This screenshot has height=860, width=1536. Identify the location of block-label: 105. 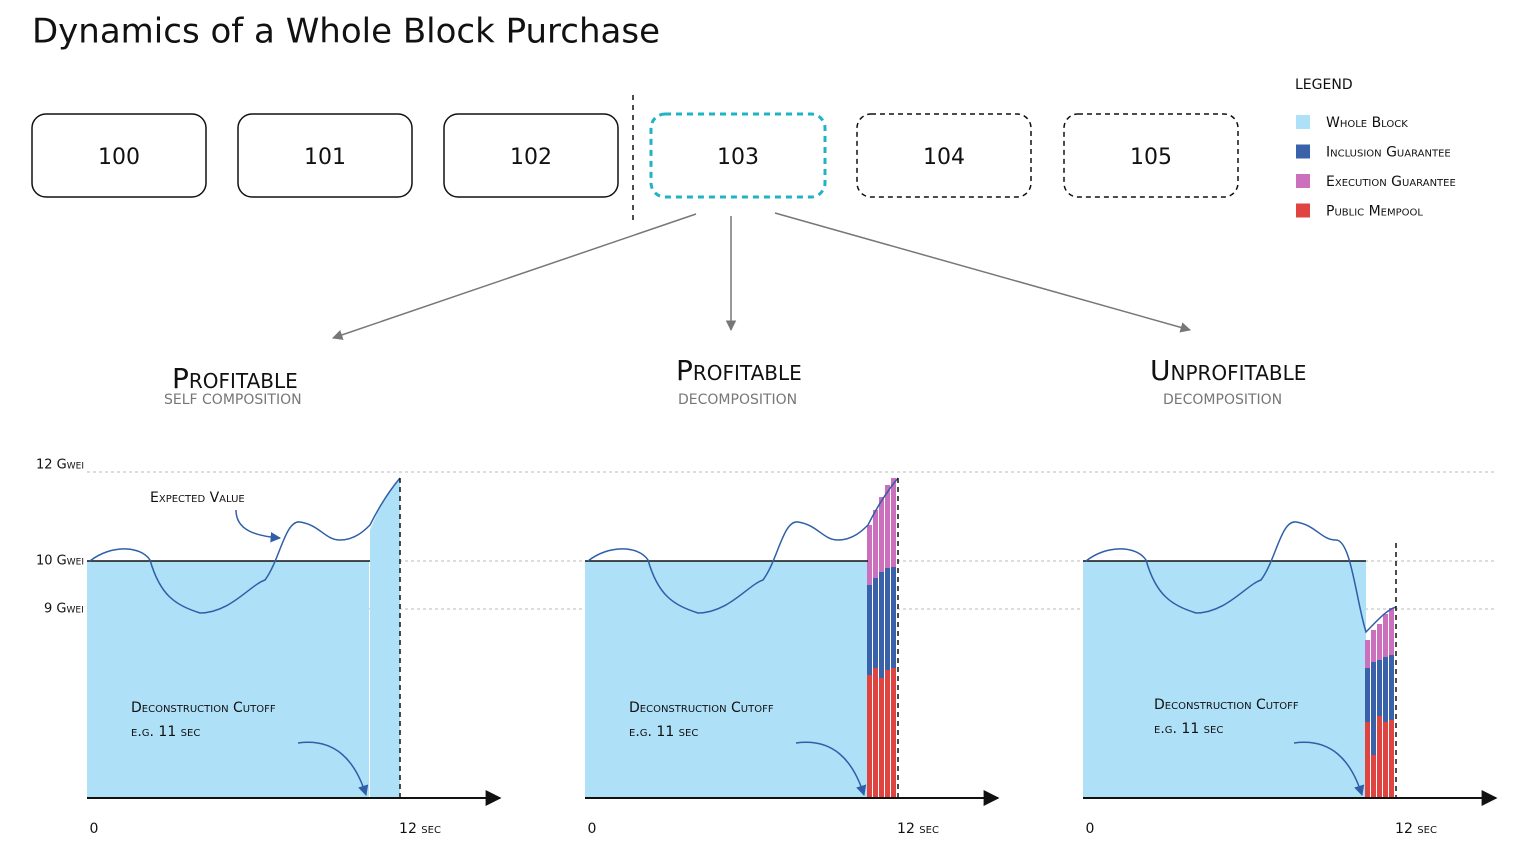
(1151, 157).